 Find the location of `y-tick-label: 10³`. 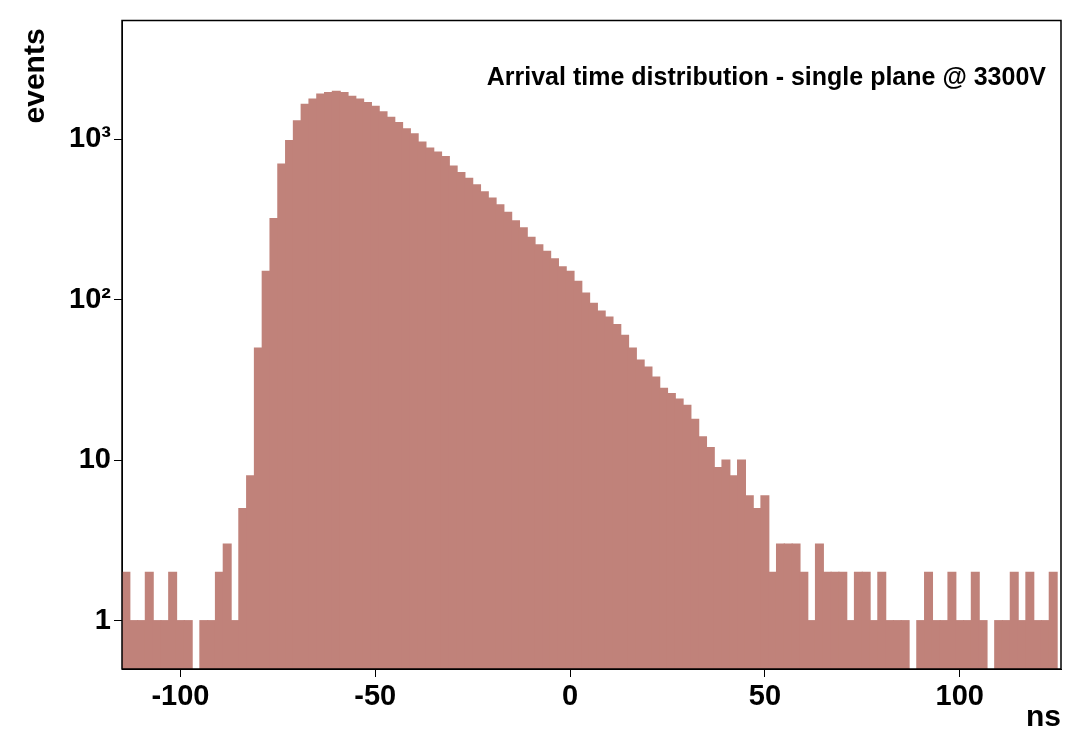

y-tick-label: 10³ is located at coordinates (90, 137).